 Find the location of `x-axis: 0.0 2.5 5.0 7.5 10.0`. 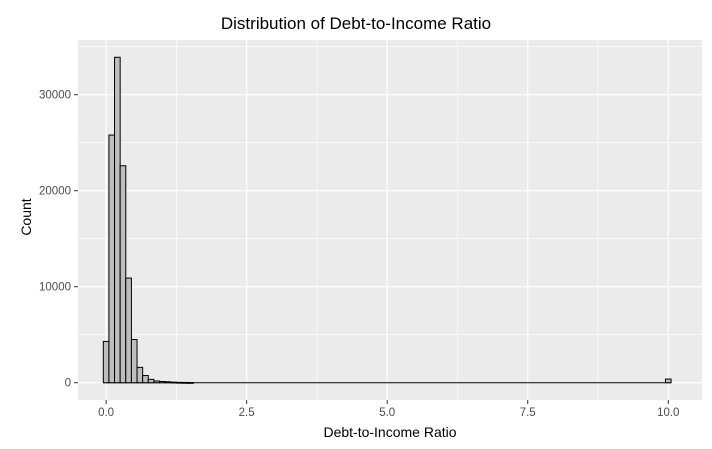

x-axis: 0.0 2.5 5.0 7.5 10.0 is located at coordinates (388, 409).